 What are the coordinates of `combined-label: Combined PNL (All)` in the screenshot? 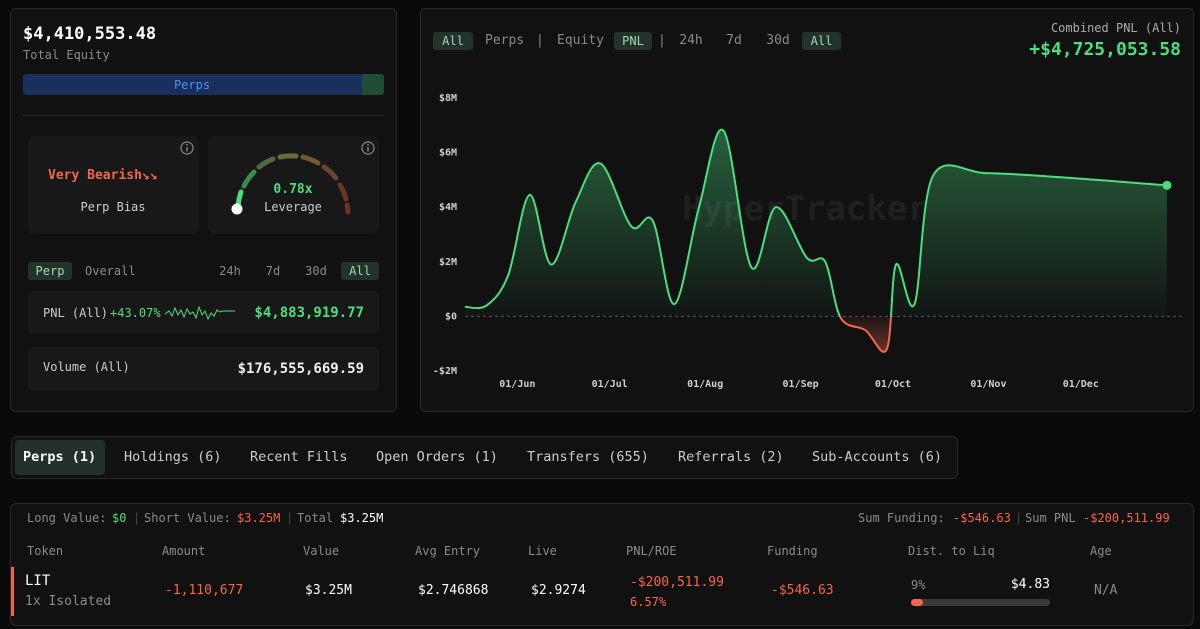 It's located at (1115, 28).